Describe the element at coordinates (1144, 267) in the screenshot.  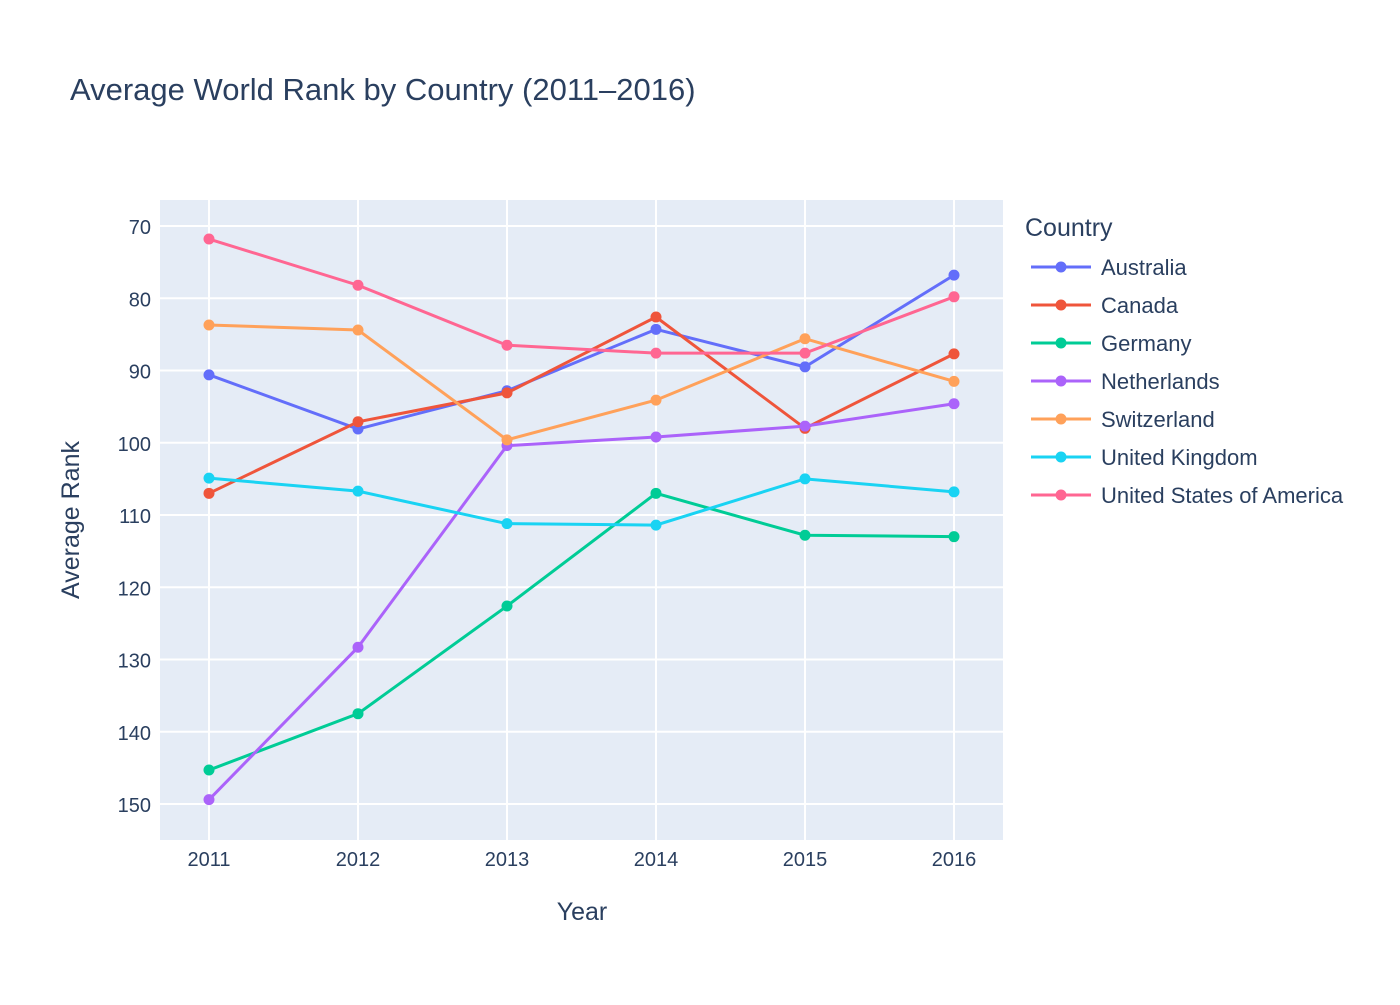
I see `legend-label: Australia` at that location.